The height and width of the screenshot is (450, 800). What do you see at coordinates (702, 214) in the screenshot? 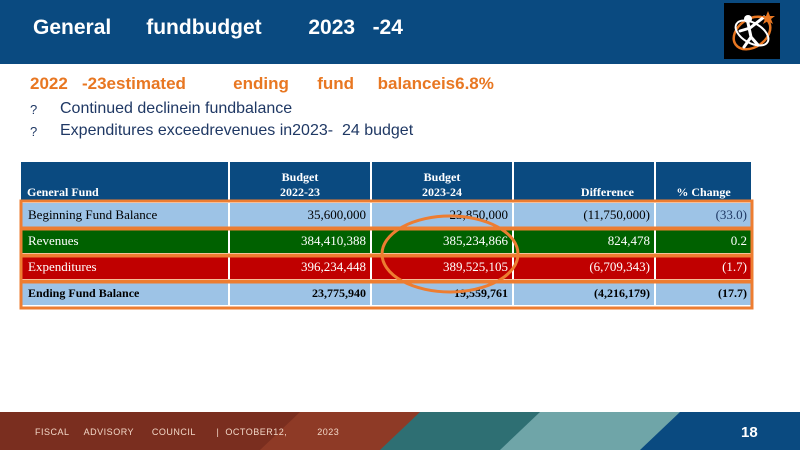
I see `cell-pct-change: (33.0)` at bounding box center [702, 214].